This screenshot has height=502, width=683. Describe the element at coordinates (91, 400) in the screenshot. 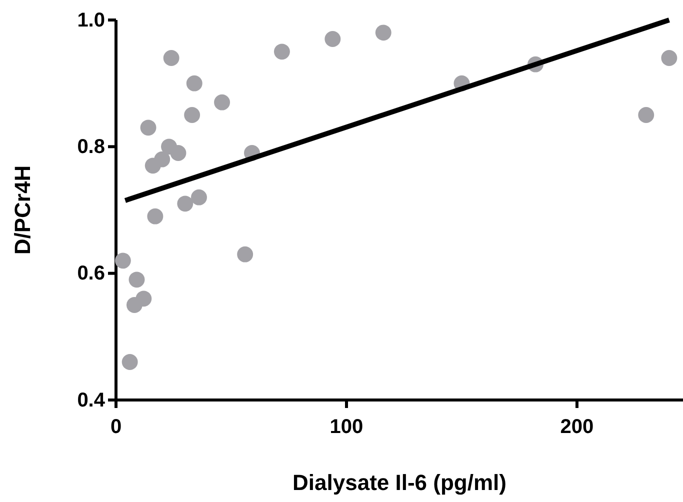

I see `y-tick-label: 0.4` at that location.